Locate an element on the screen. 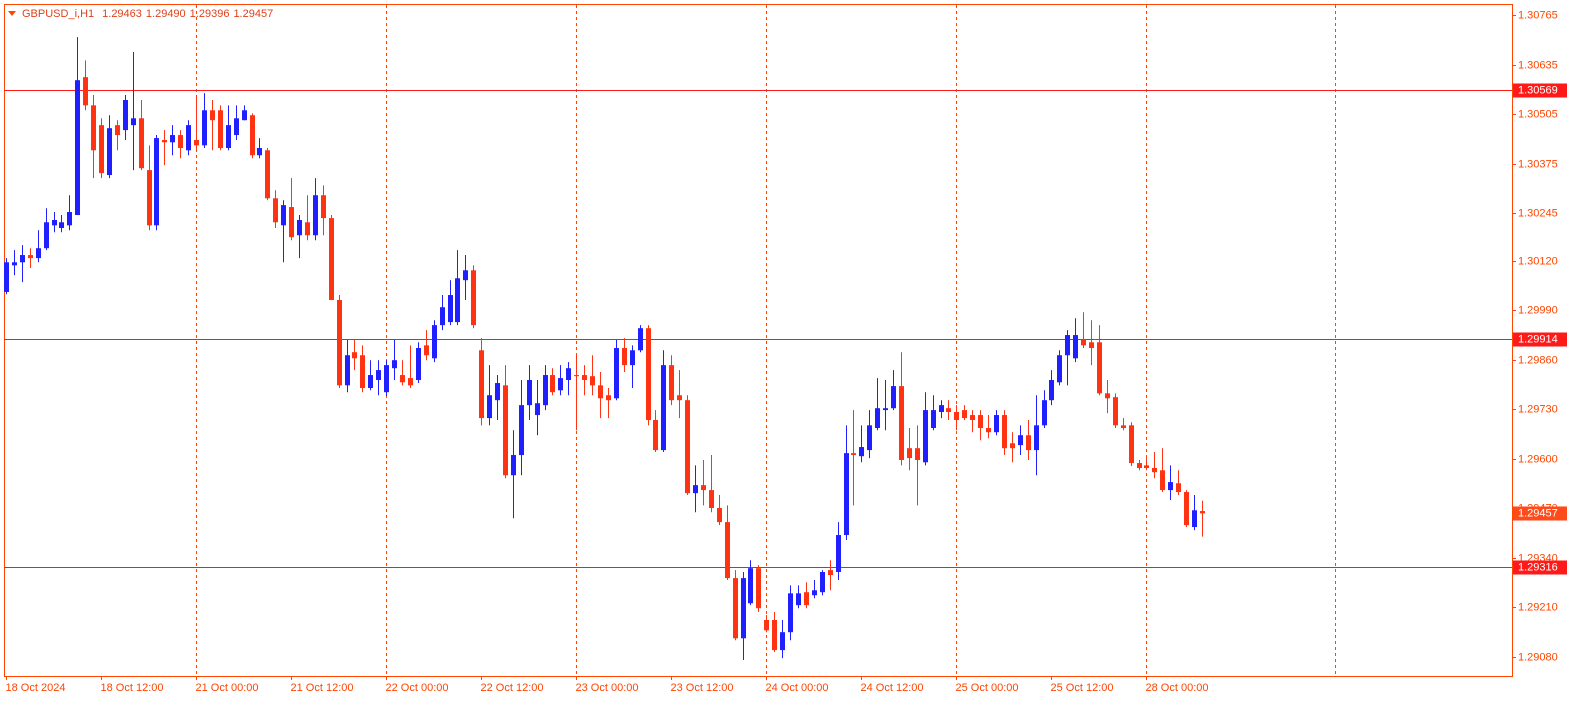 This screenshot has height=710, width=1586. x-tick-label: 21 Oct 00:00 is located at coordinates (227, 688).